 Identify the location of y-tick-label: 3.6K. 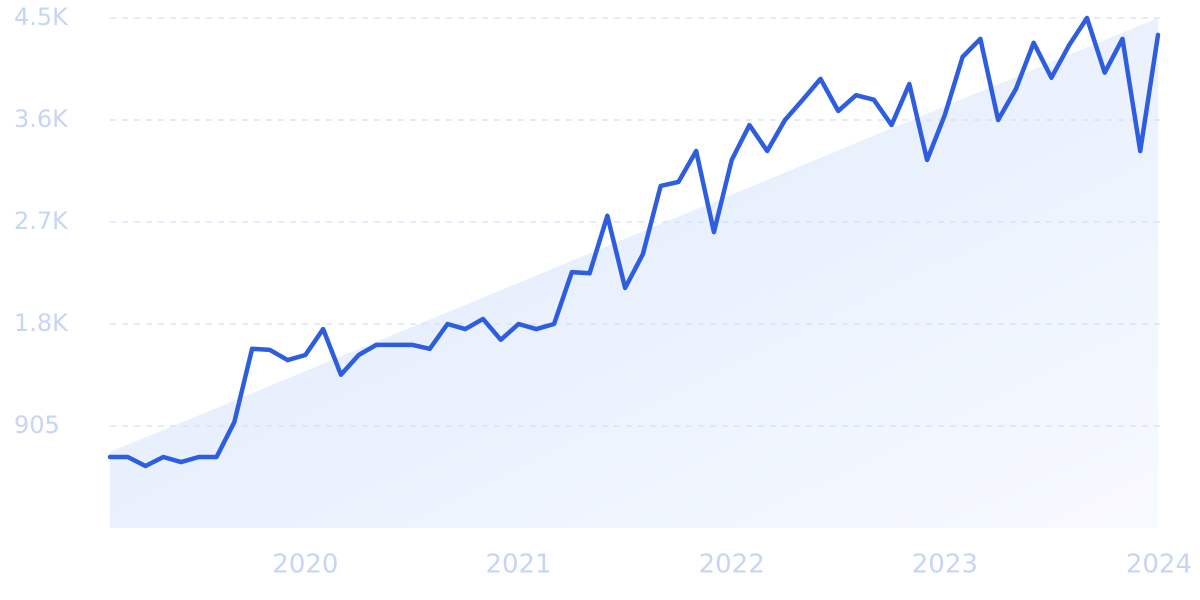
(41, 119).